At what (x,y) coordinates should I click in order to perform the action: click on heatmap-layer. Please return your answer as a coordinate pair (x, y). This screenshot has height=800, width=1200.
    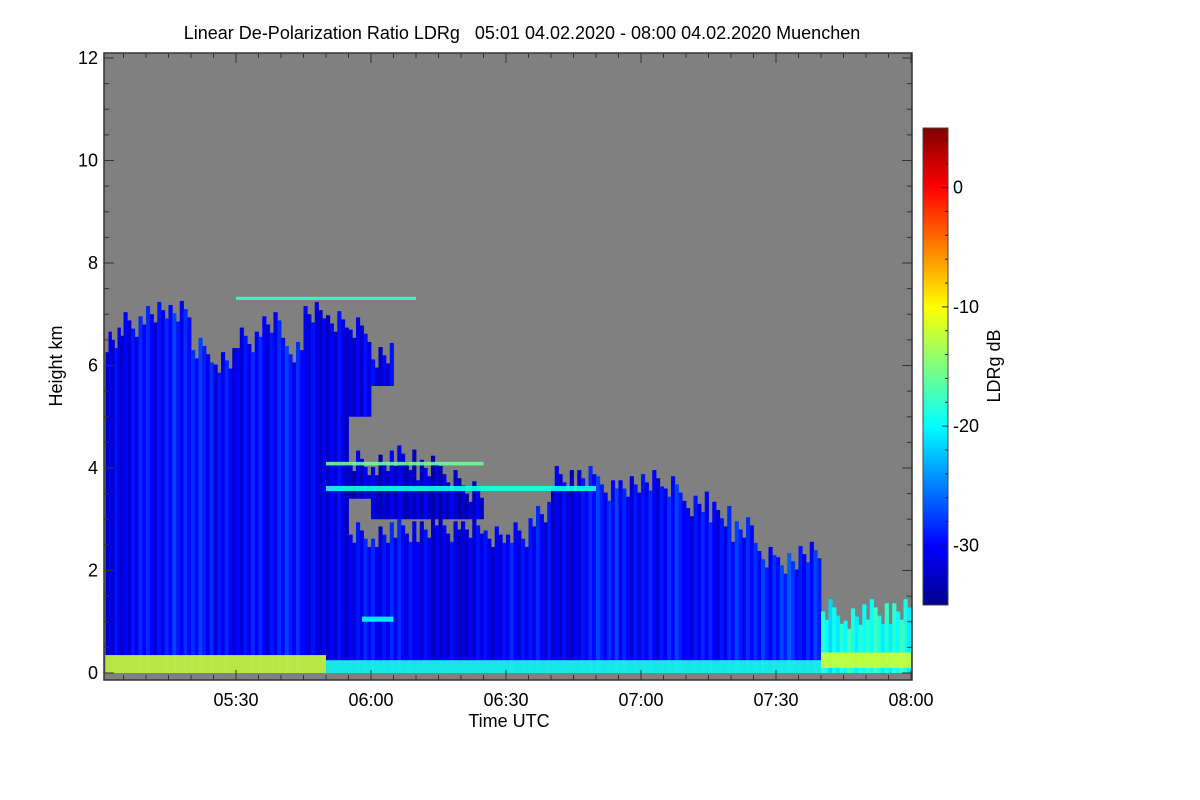
    Looking at the image, I should click on (866, 660).